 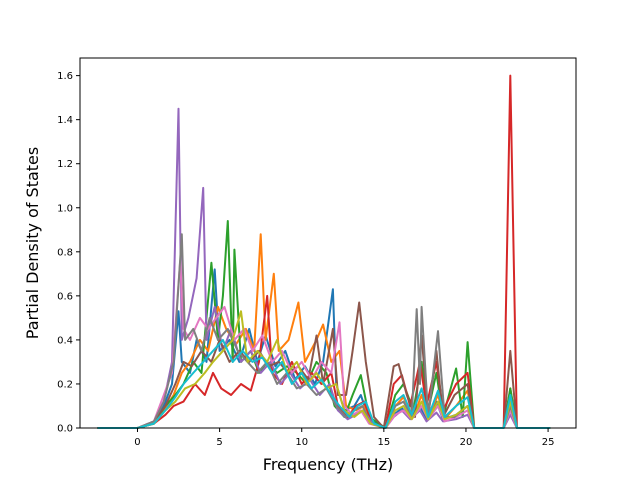 What do you see at coordinates (344, 438) in the screenshot?
I see `x-axis-ticks: 0 5 10 15 20 25` at bounding box center [344, 438].